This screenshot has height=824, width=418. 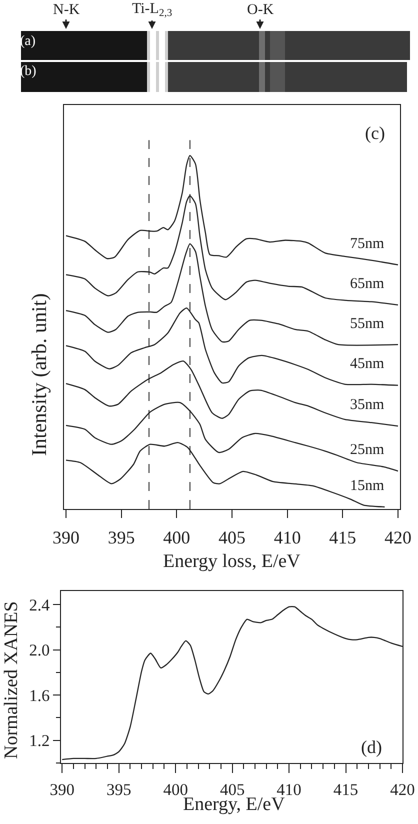 What do you see at coordinates (39, 650) in the screenshot?
I see `y-tick-label: 2.0` at bounding box center [39, 650].